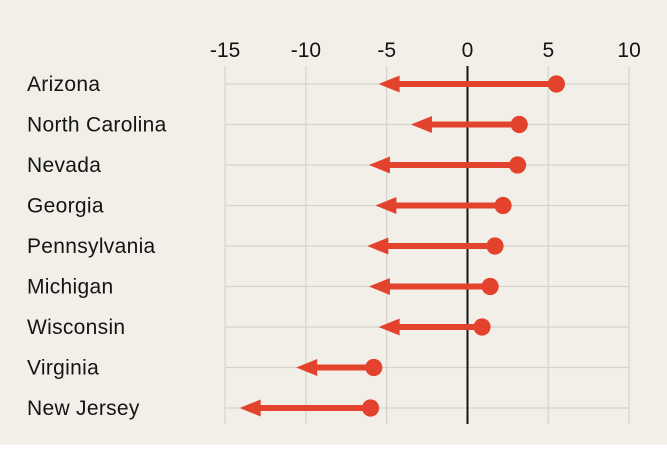 This screenshot has height=450, width=667. I want to click on state-label: New Jersey, so click(83, 408).